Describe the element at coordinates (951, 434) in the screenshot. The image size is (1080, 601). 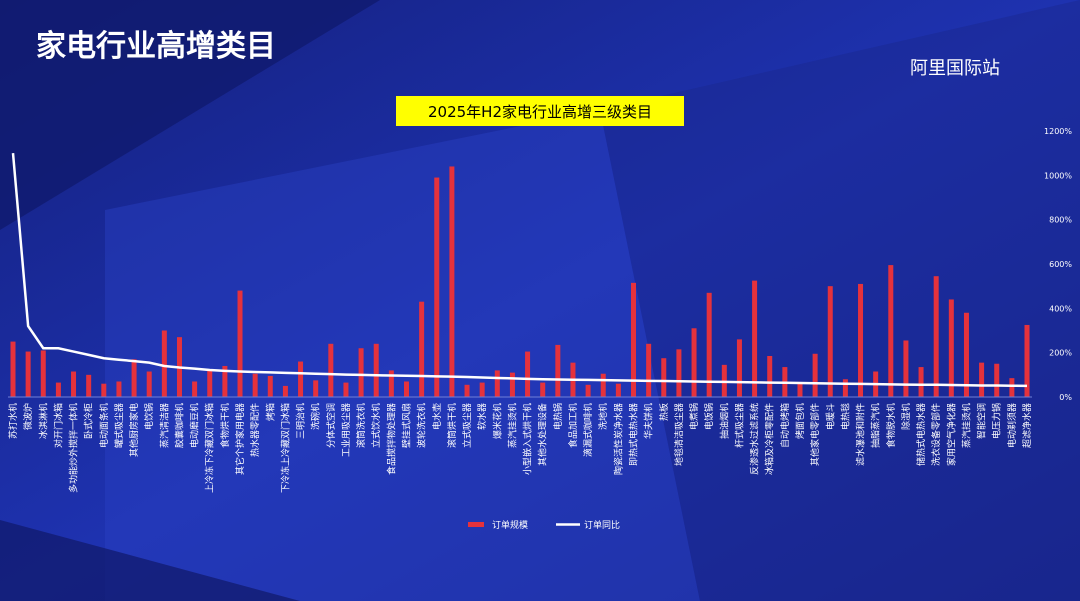
I see `x-tick-label: 家用空气净化器` at that location.